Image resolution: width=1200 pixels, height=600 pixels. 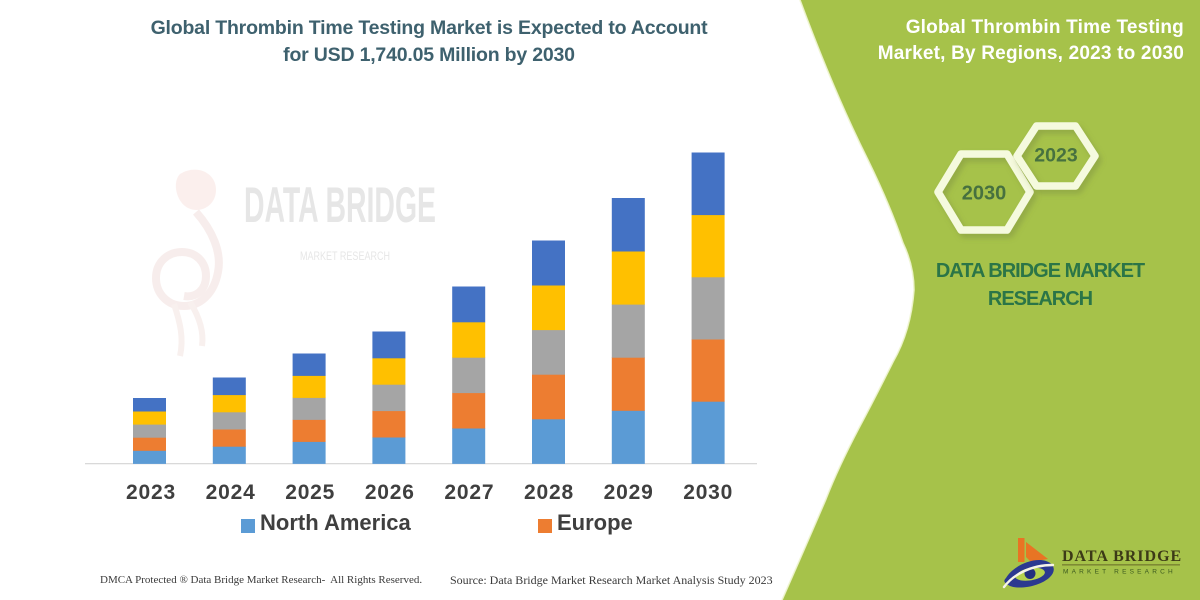 I want to click on svg-text: 2023, so click(x=1056, y=156).